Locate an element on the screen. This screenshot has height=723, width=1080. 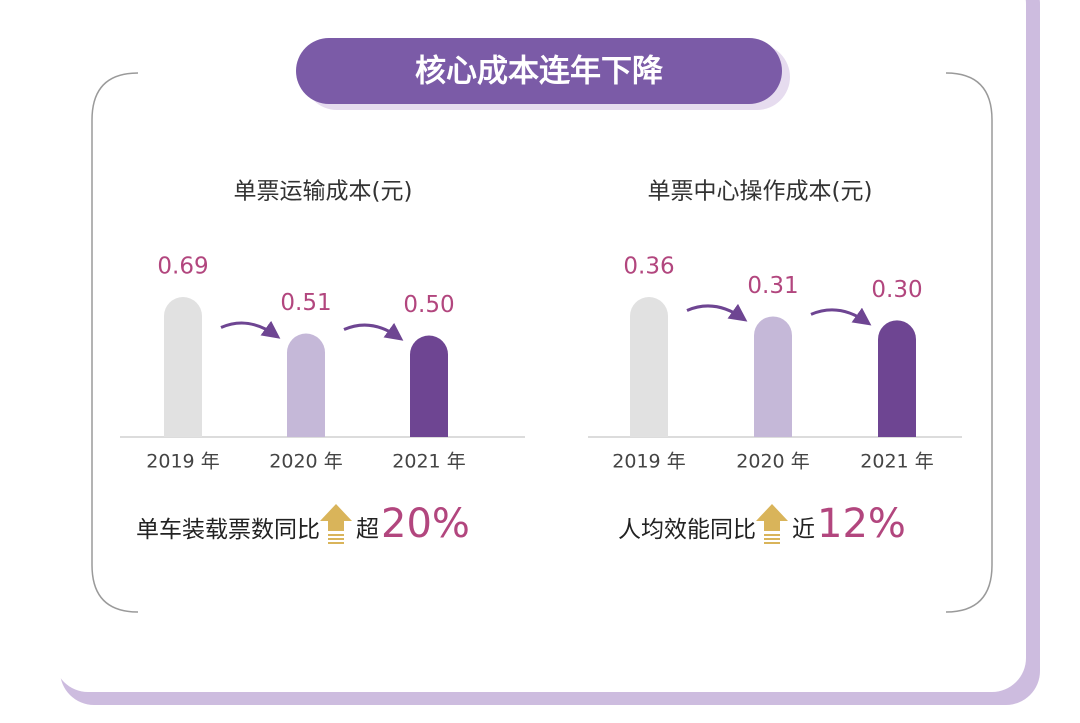
bracket-left is located at coordinates (115, 342).